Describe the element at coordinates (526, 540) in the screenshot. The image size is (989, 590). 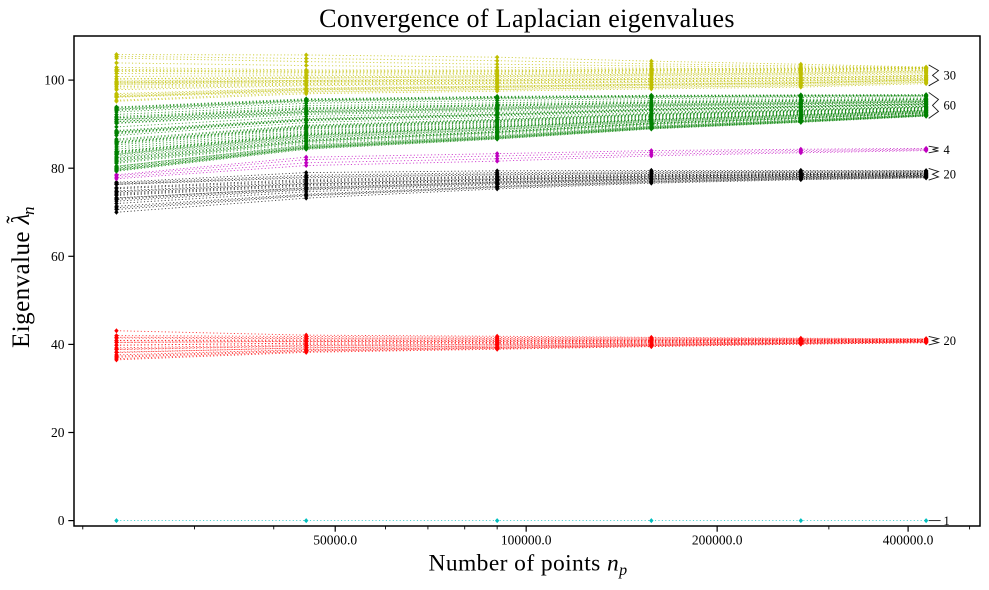
I see `x-tick-label: 100000.0` at that location.